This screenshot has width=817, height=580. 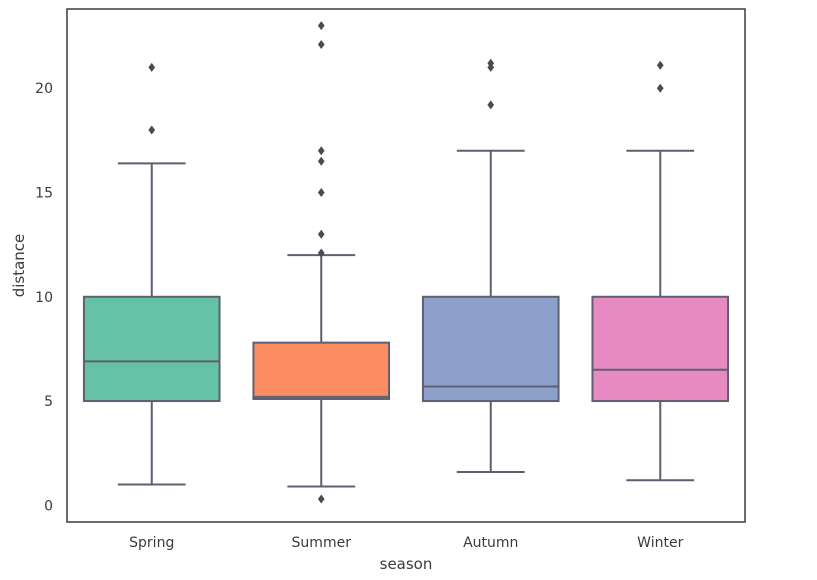 What do you see at coordinates (406, 564) in the screenshot?
I see `x-axis-label: season` at bounding box center [406, 564].